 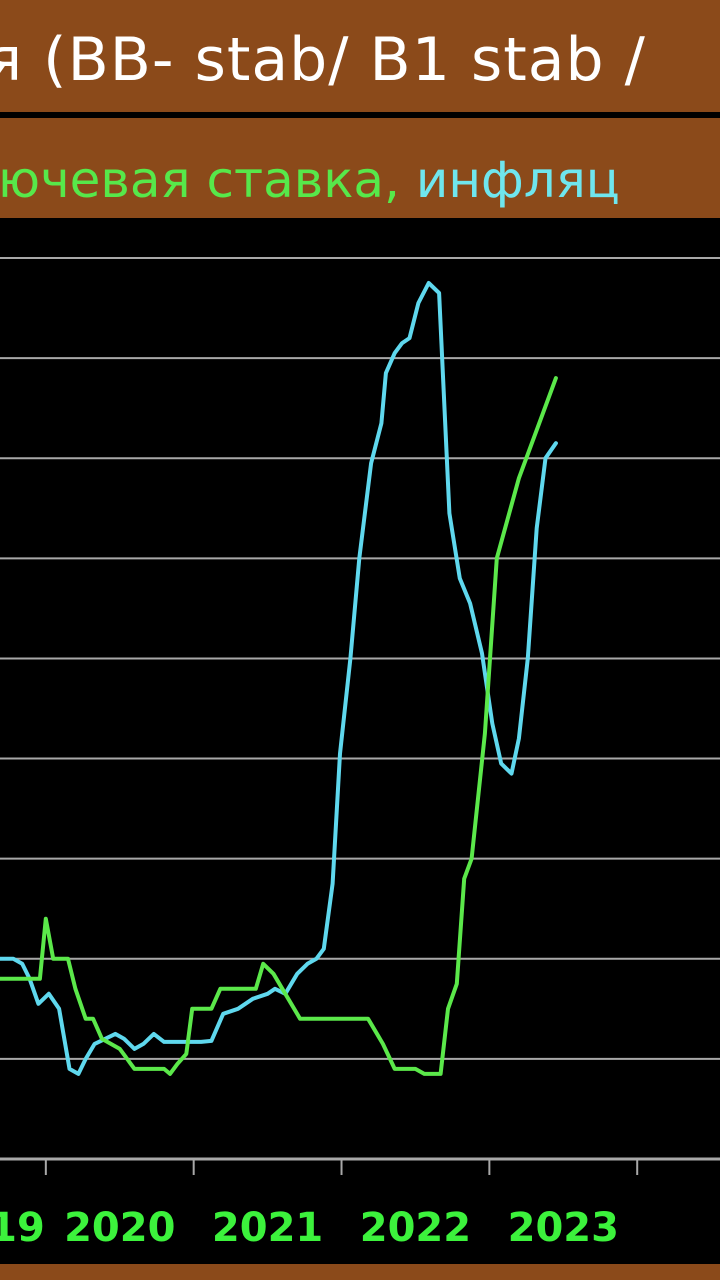 I want to click on header-divider, so click(x=360, y=115).